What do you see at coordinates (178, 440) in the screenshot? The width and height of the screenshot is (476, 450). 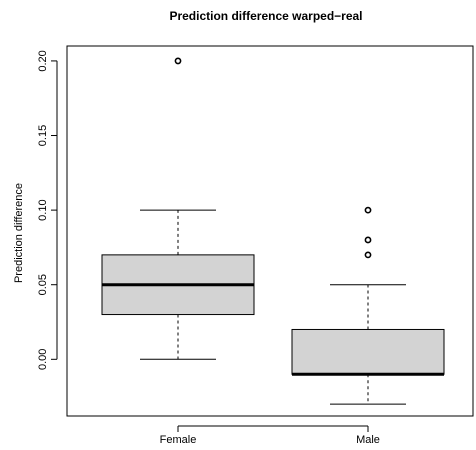 I see `x-tick-label: Female` at bounding box center [178, 440].